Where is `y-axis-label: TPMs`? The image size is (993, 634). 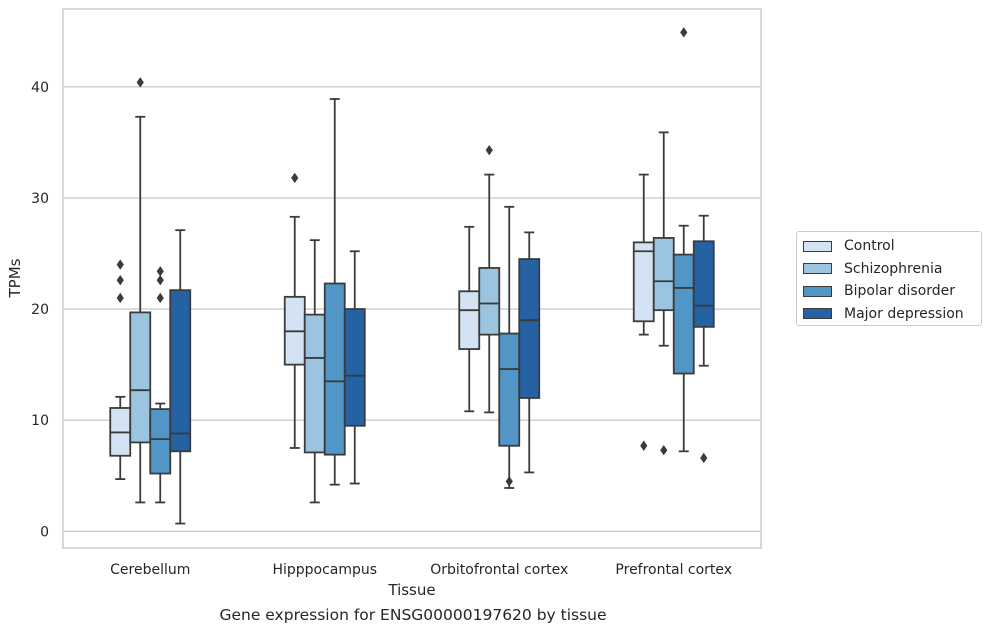 y-axis-label: TPMs is located at coordinates (15, 278).